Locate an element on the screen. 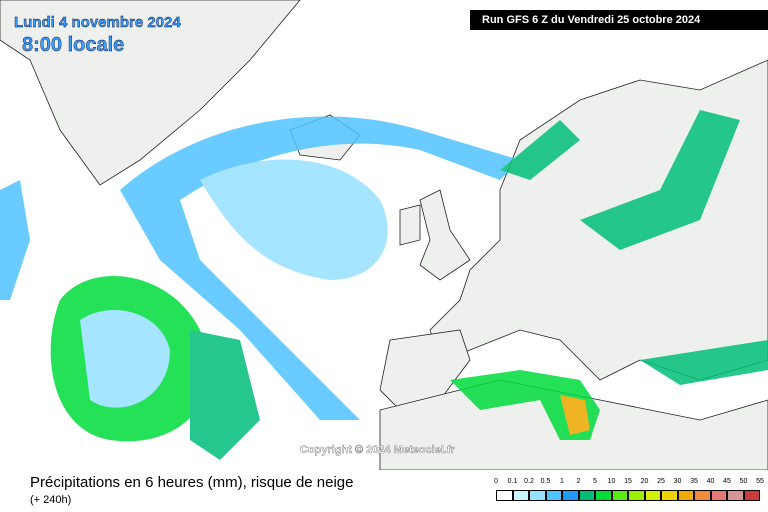 The width and height of the screenshot is (768, 512). legend-label: 50 is located at coordinates (743, 481).